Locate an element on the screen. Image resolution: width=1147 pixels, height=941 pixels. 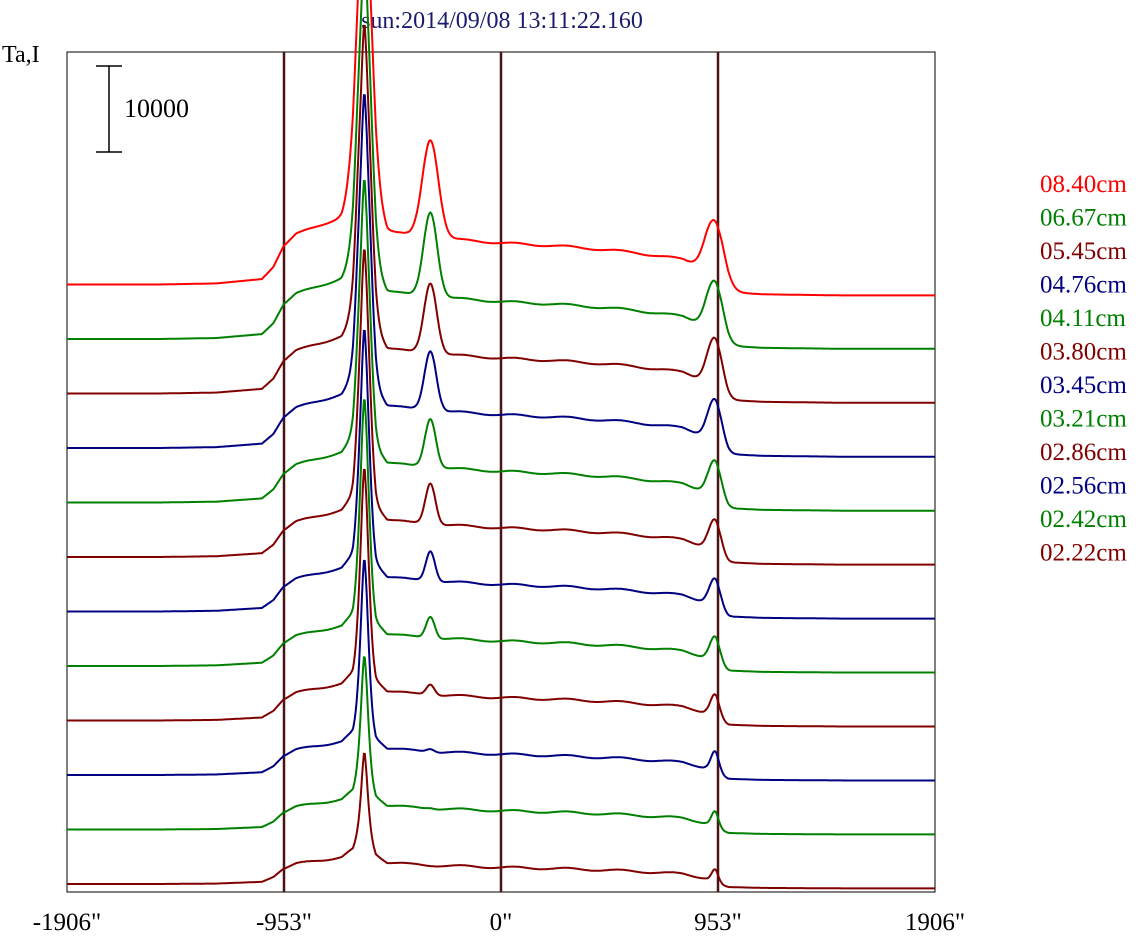
legend-entry: 06.67cm is located at coordinates (1083, 218).